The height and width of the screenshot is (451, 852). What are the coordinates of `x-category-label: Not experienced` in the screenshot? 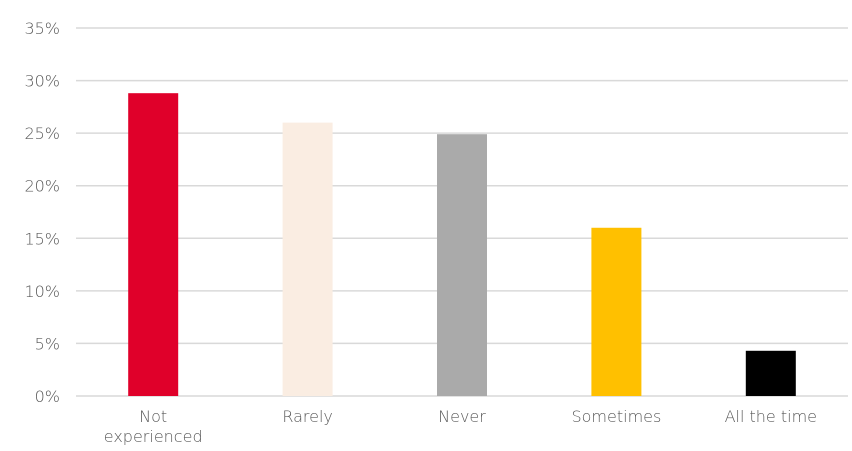 It's located at (153, 426).